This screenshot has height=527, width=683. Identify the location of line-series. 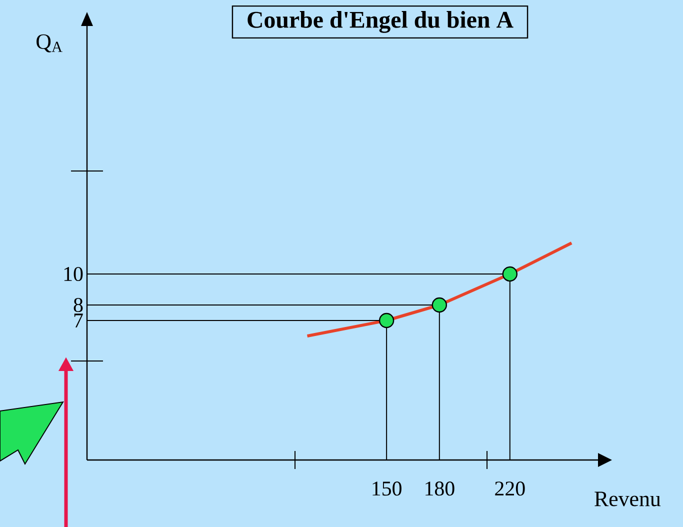
(440, 289).